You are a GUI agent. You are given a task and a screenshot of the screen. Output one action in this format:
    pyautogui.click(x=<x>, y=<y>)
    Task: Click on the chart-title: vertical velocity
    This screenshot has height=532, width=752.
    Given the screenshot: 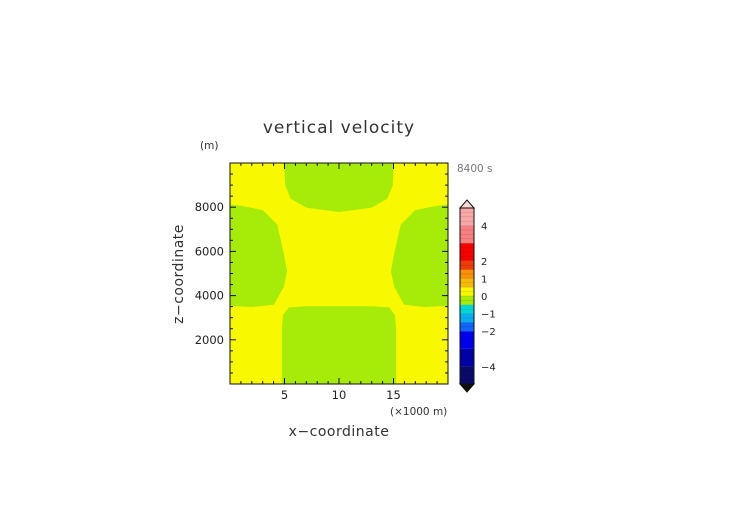 What is the action you would take?
    pyautogui.click(x=339, y=128)
    